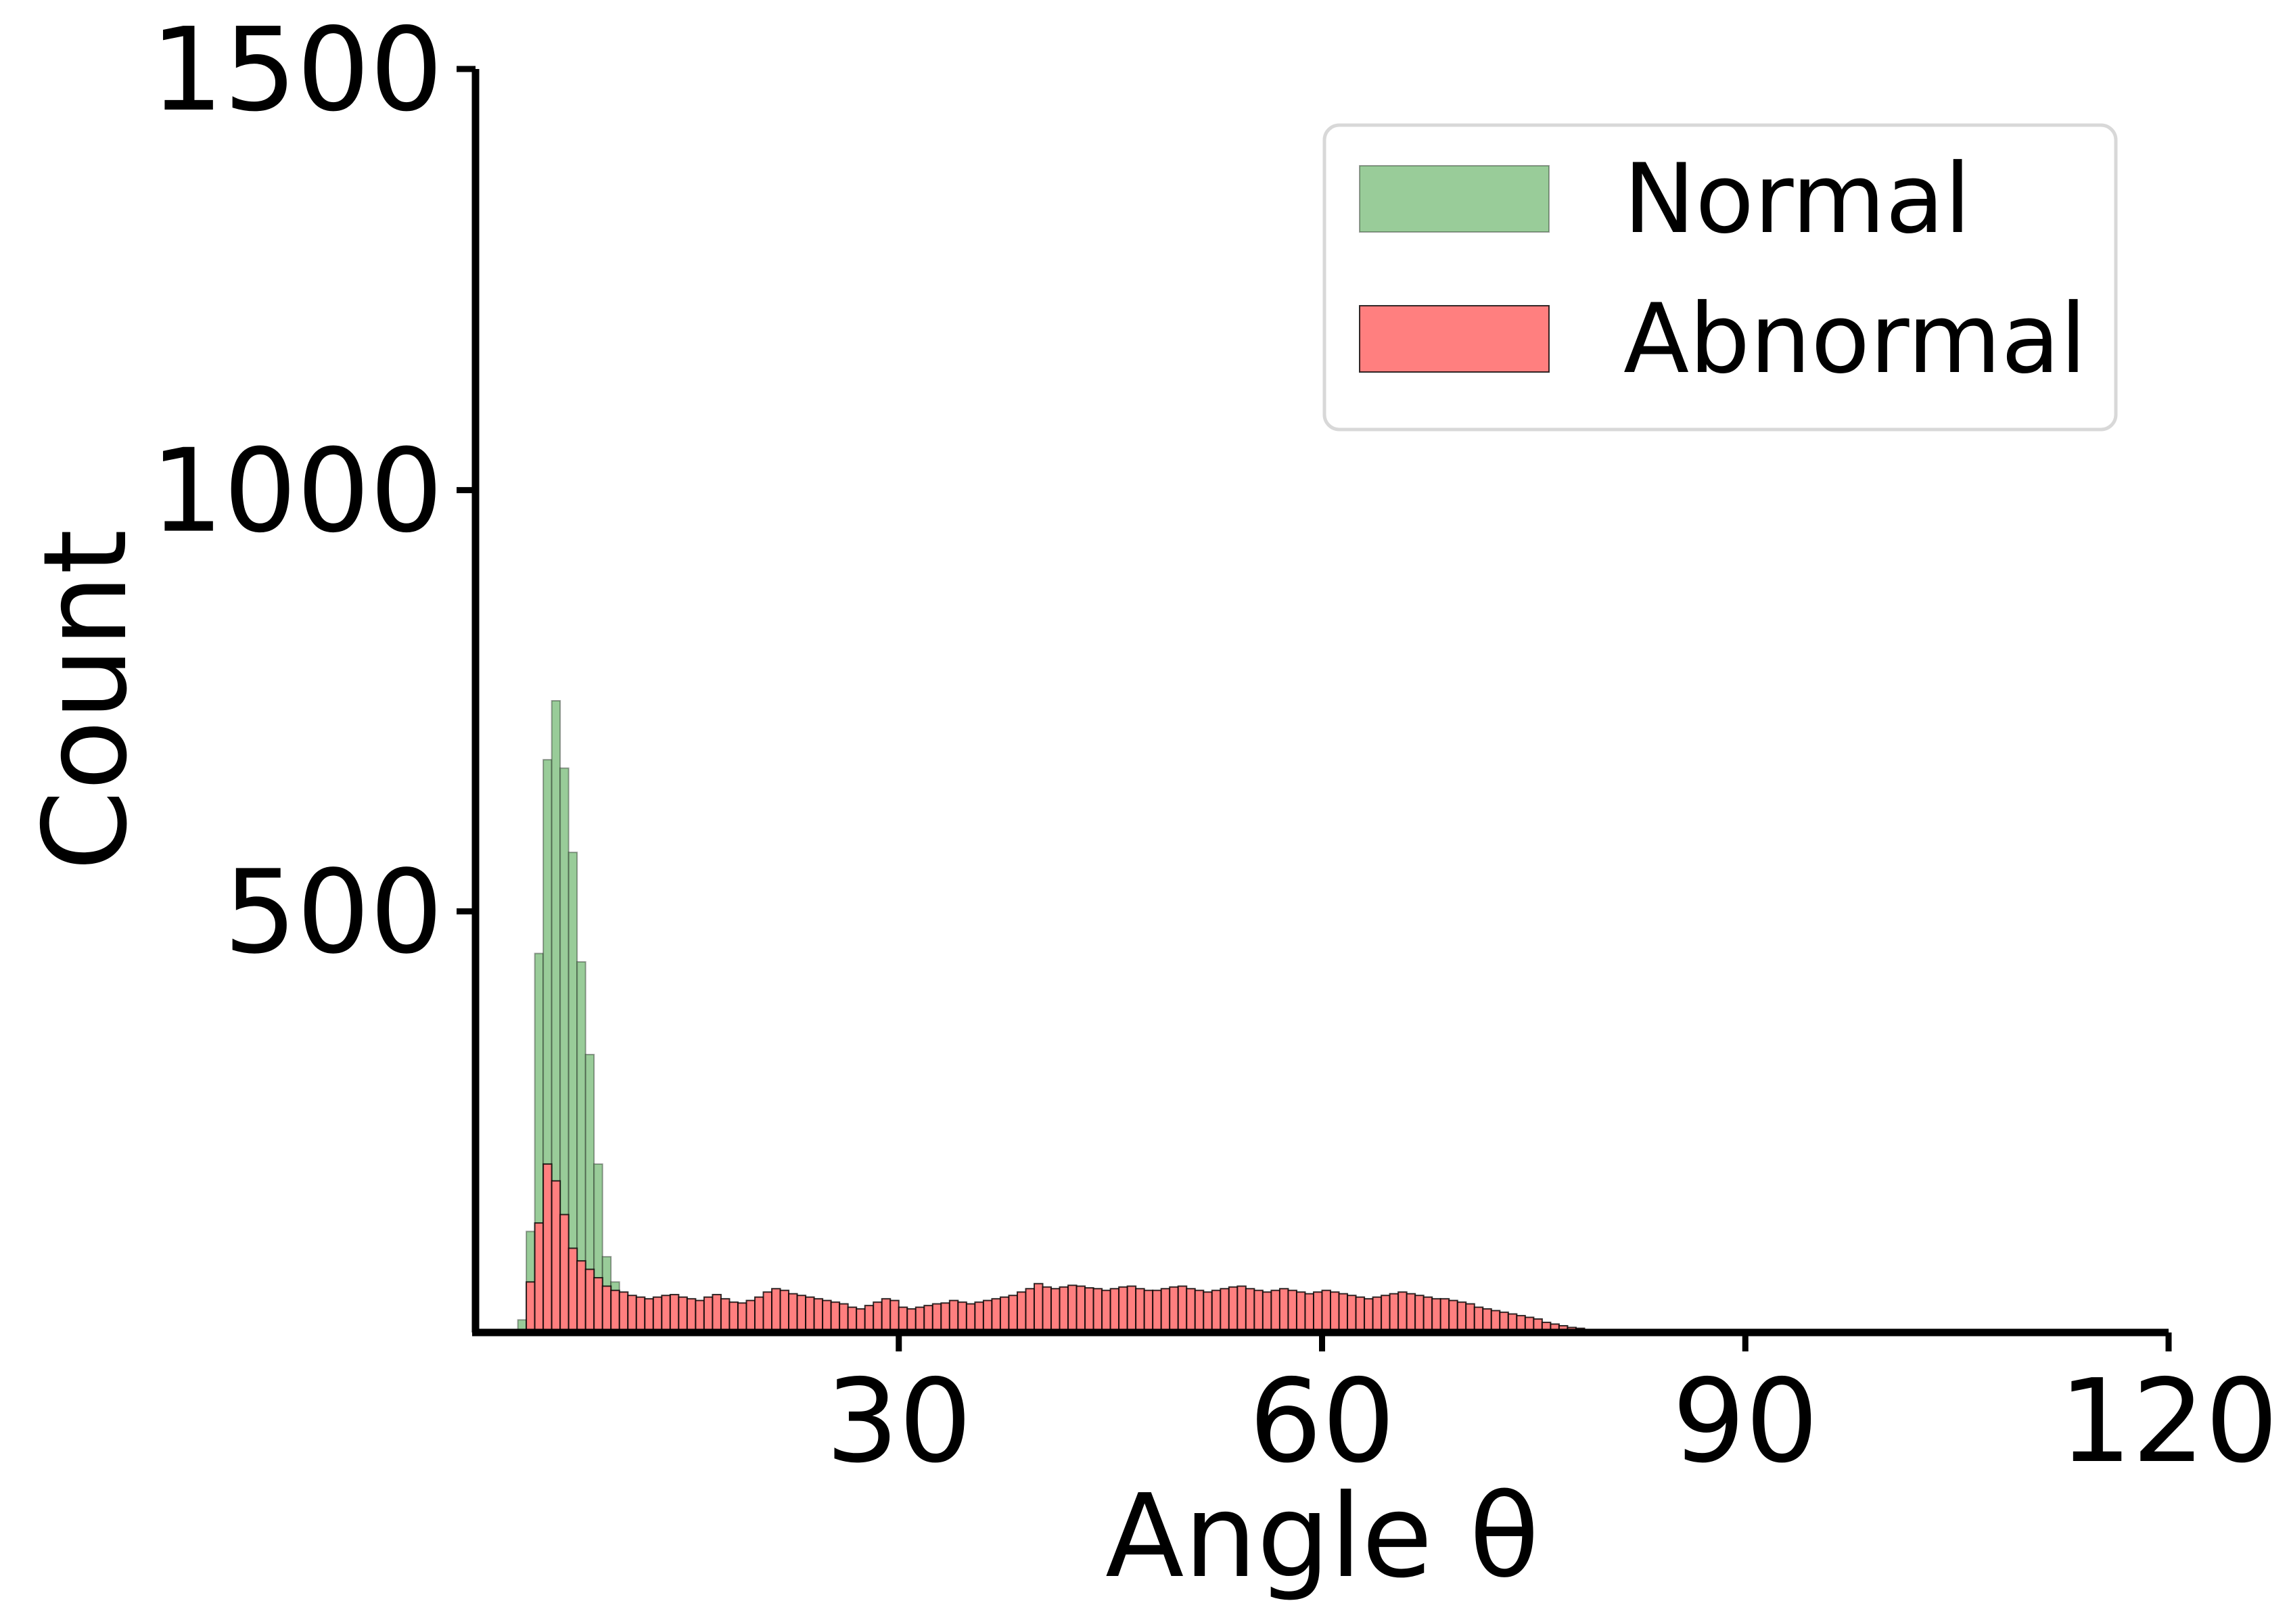 The image size is (2289, 1624). I want to click on legend-swatch-abnormal, so click(1455, 339).